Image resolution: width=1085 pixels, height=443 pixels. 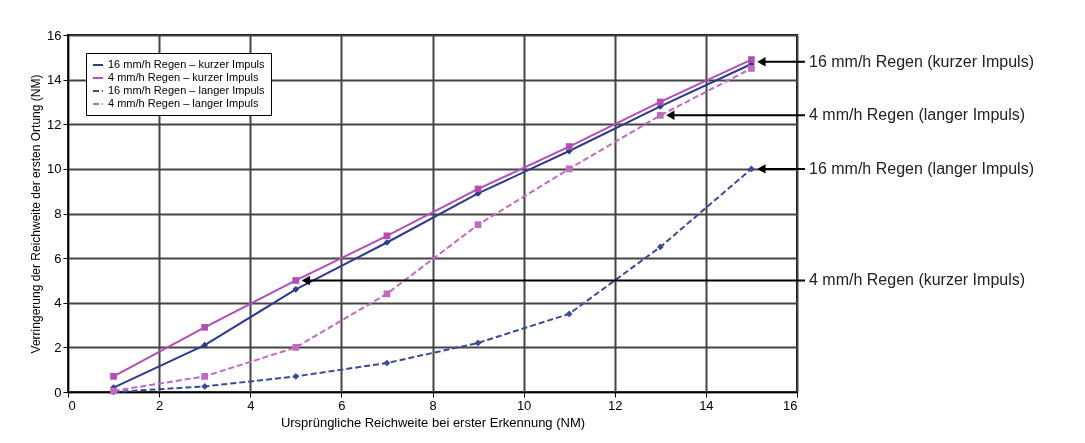 What do you see at coordinates (58, 392) in the screenshot?
I see `y-tick-label: 0` at bounding box center [58, 392].